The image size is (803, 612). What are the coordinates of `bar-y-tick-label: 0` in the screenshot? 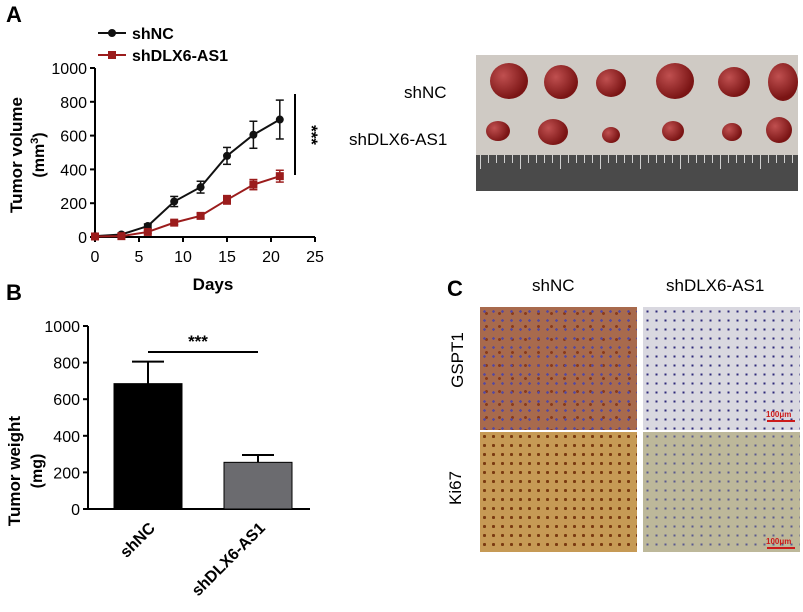 It's located at (75, 510).